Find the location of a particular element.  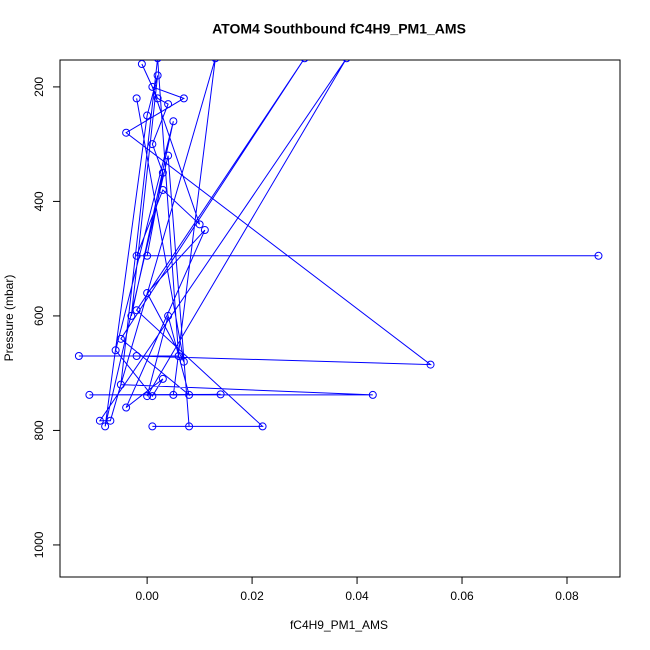

y-axis-label: Pressure (mbar) is located at coordinates (9, 318).